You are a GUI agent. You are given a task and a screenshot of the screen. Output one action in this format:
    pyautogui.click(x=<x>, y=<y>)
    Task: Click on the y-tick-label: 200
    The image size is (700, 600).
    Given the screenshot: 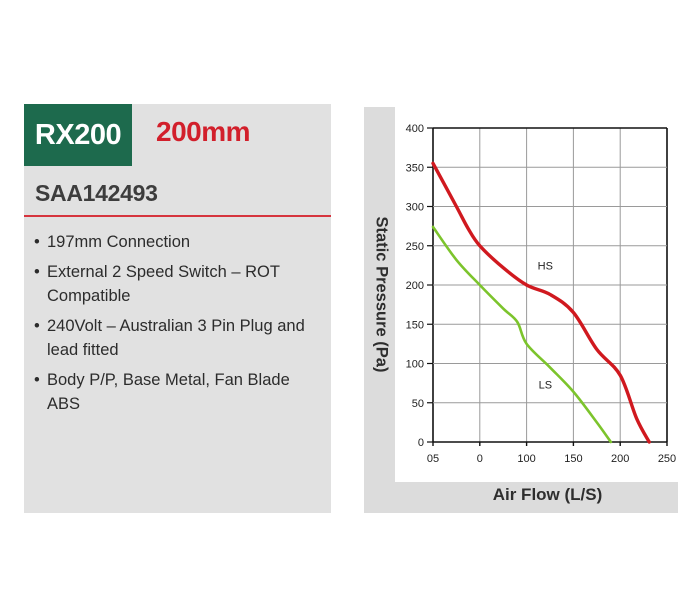 What is the action you would take?
    pyautogui.click(x=415, y=286)
    